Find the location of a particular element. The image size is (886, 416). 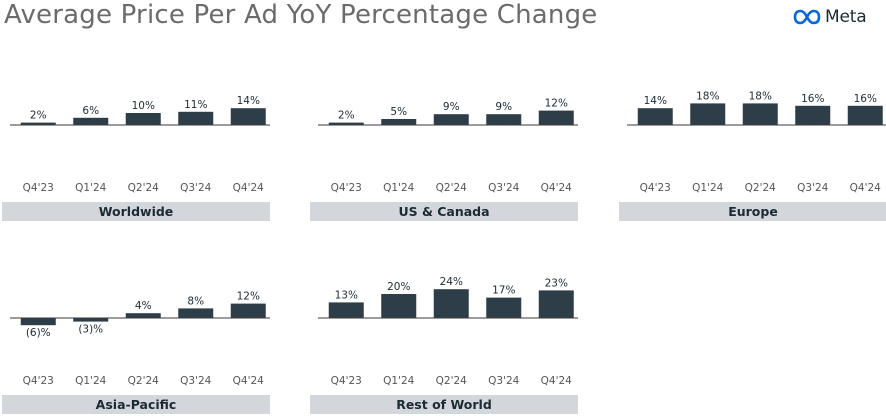

us-canada-tick-label: Q4'24 is located at coordinates (557, 188).